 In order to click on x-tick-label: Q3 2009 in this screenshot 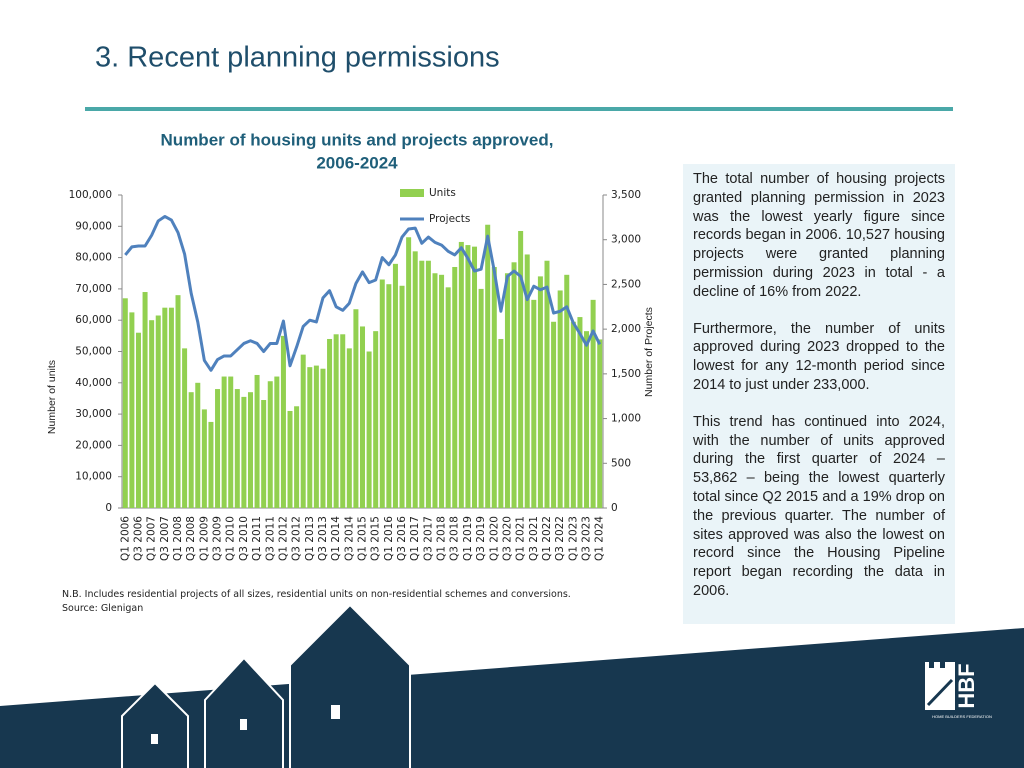, I will do `click(218, 538)`.